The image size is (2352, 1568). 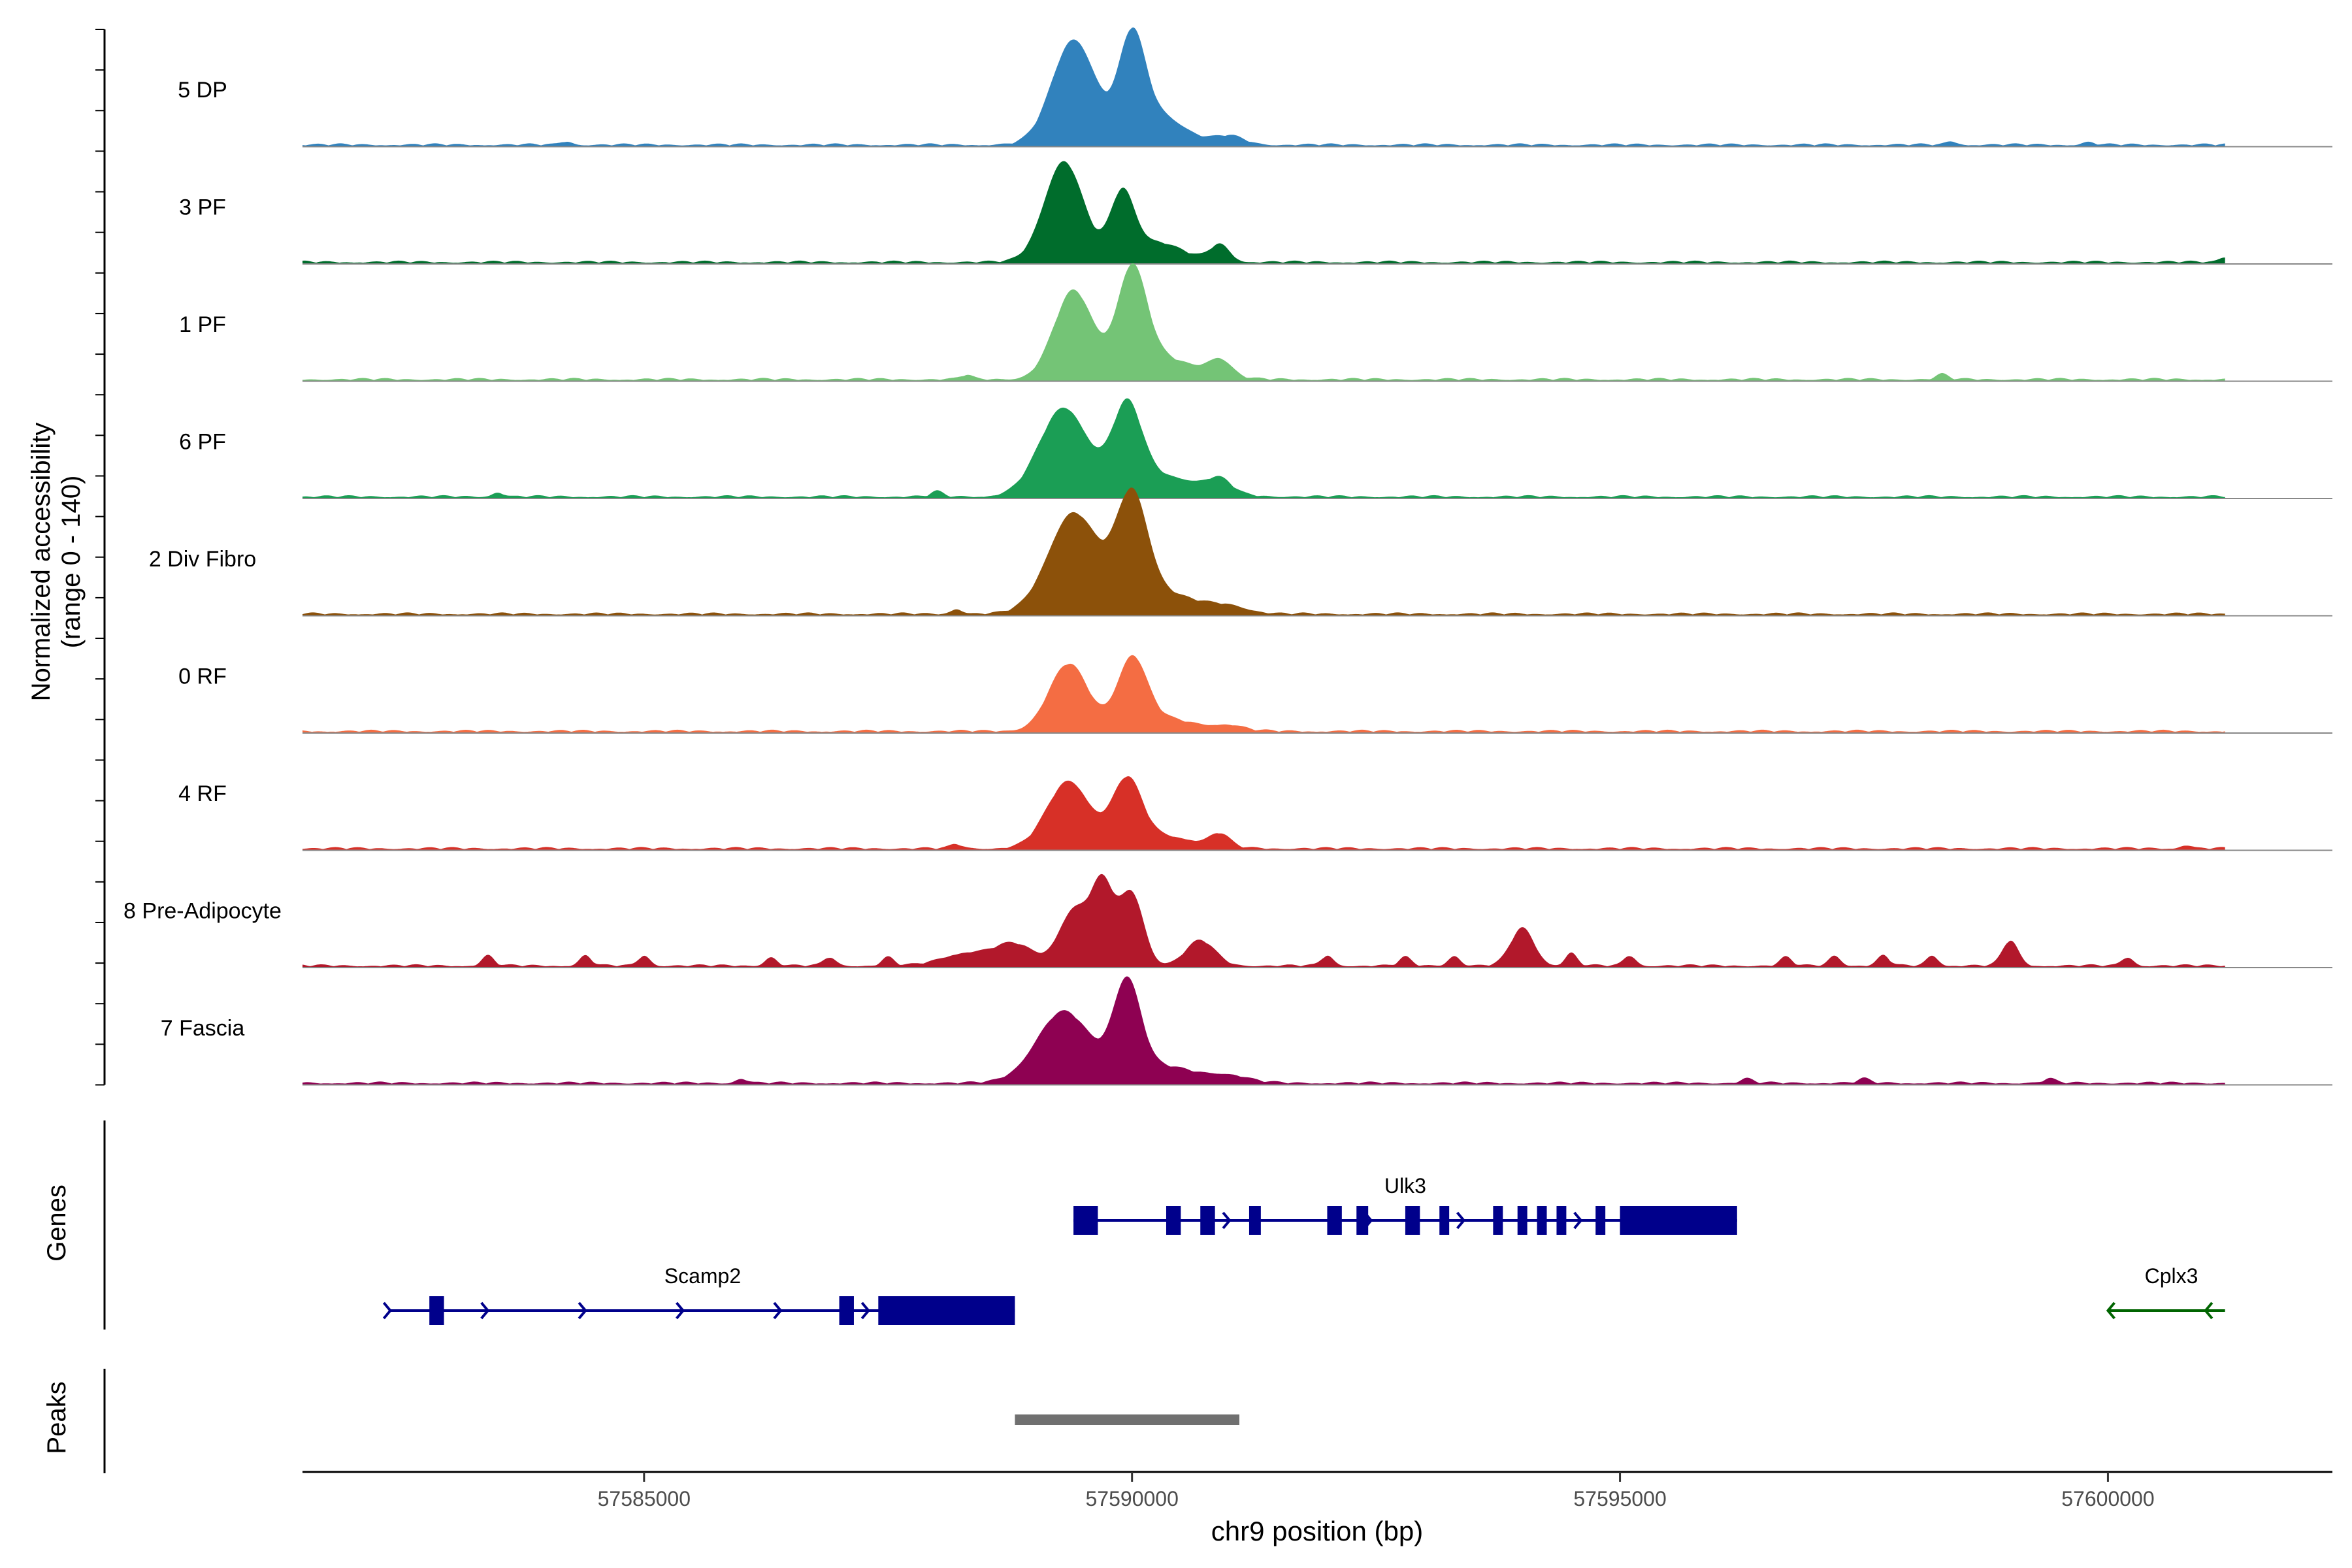 I want to click on gene-name-label: Ulk3, so click(x=1405, y=1186).